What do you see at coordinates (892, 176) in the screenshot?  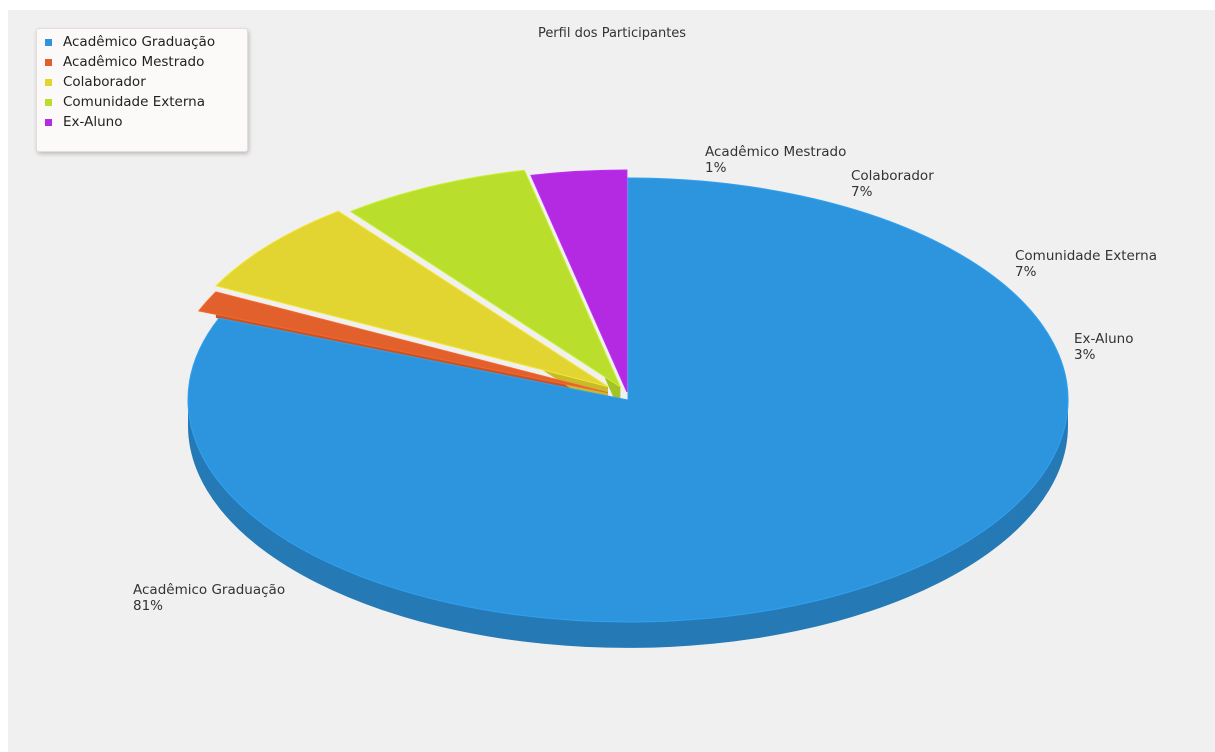 I see `slice-label: Colaborador` at bounding box center [892, 176].